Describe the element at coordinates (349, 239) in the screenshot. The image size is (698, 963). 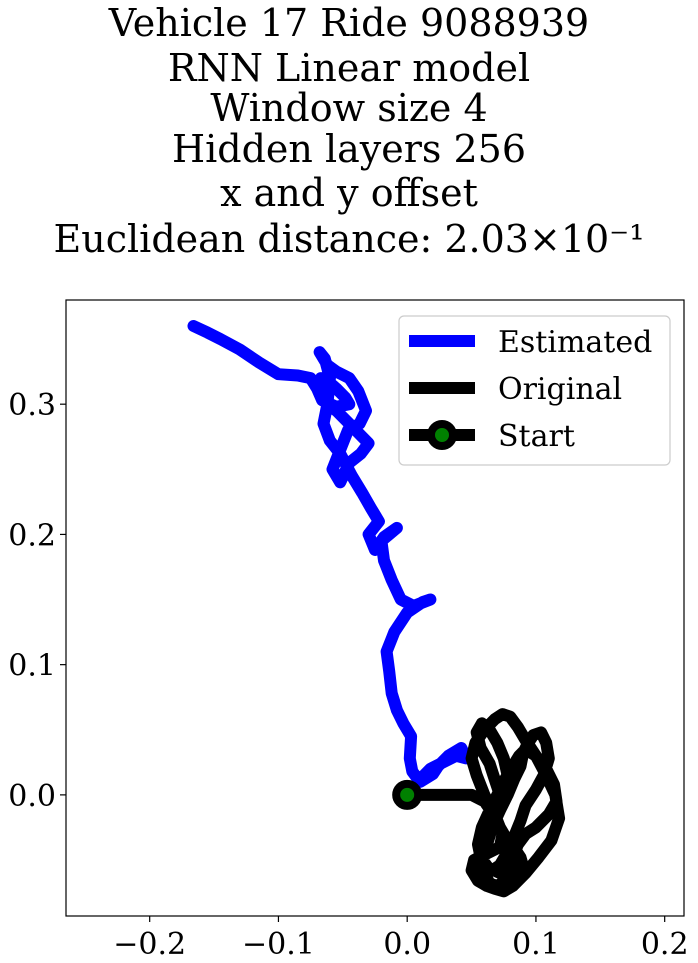
I see `title-line: Euclidean distance: 2.03×10⁻¹` at that location.